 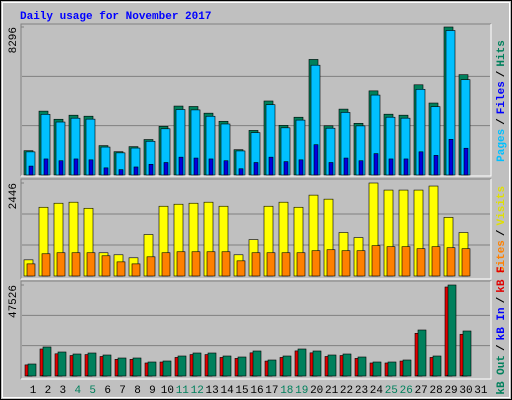 I want to click on legend-entry: kB F, so click(x=502, y=279).